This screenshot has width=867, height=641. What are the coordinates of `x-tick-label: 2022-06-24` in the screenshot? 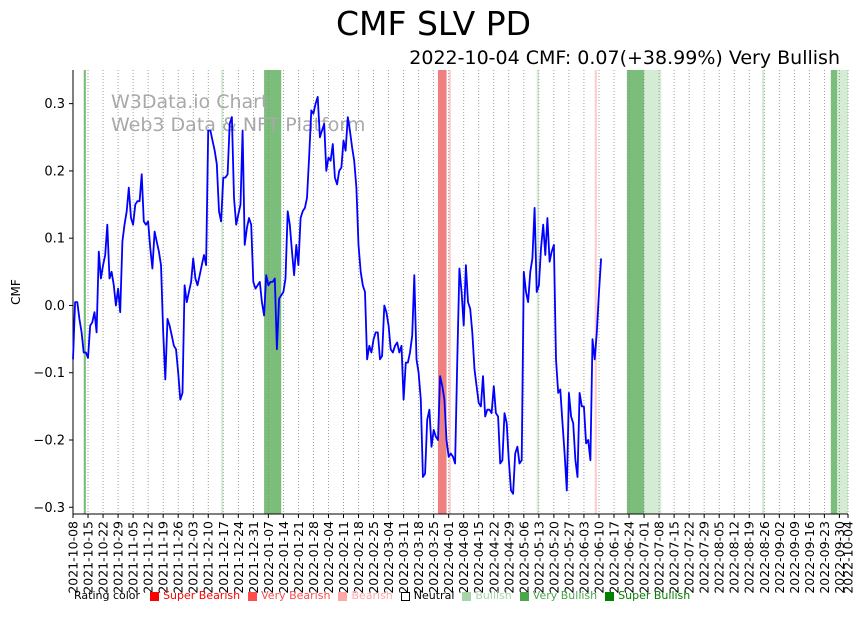 It's located at (629, 557).